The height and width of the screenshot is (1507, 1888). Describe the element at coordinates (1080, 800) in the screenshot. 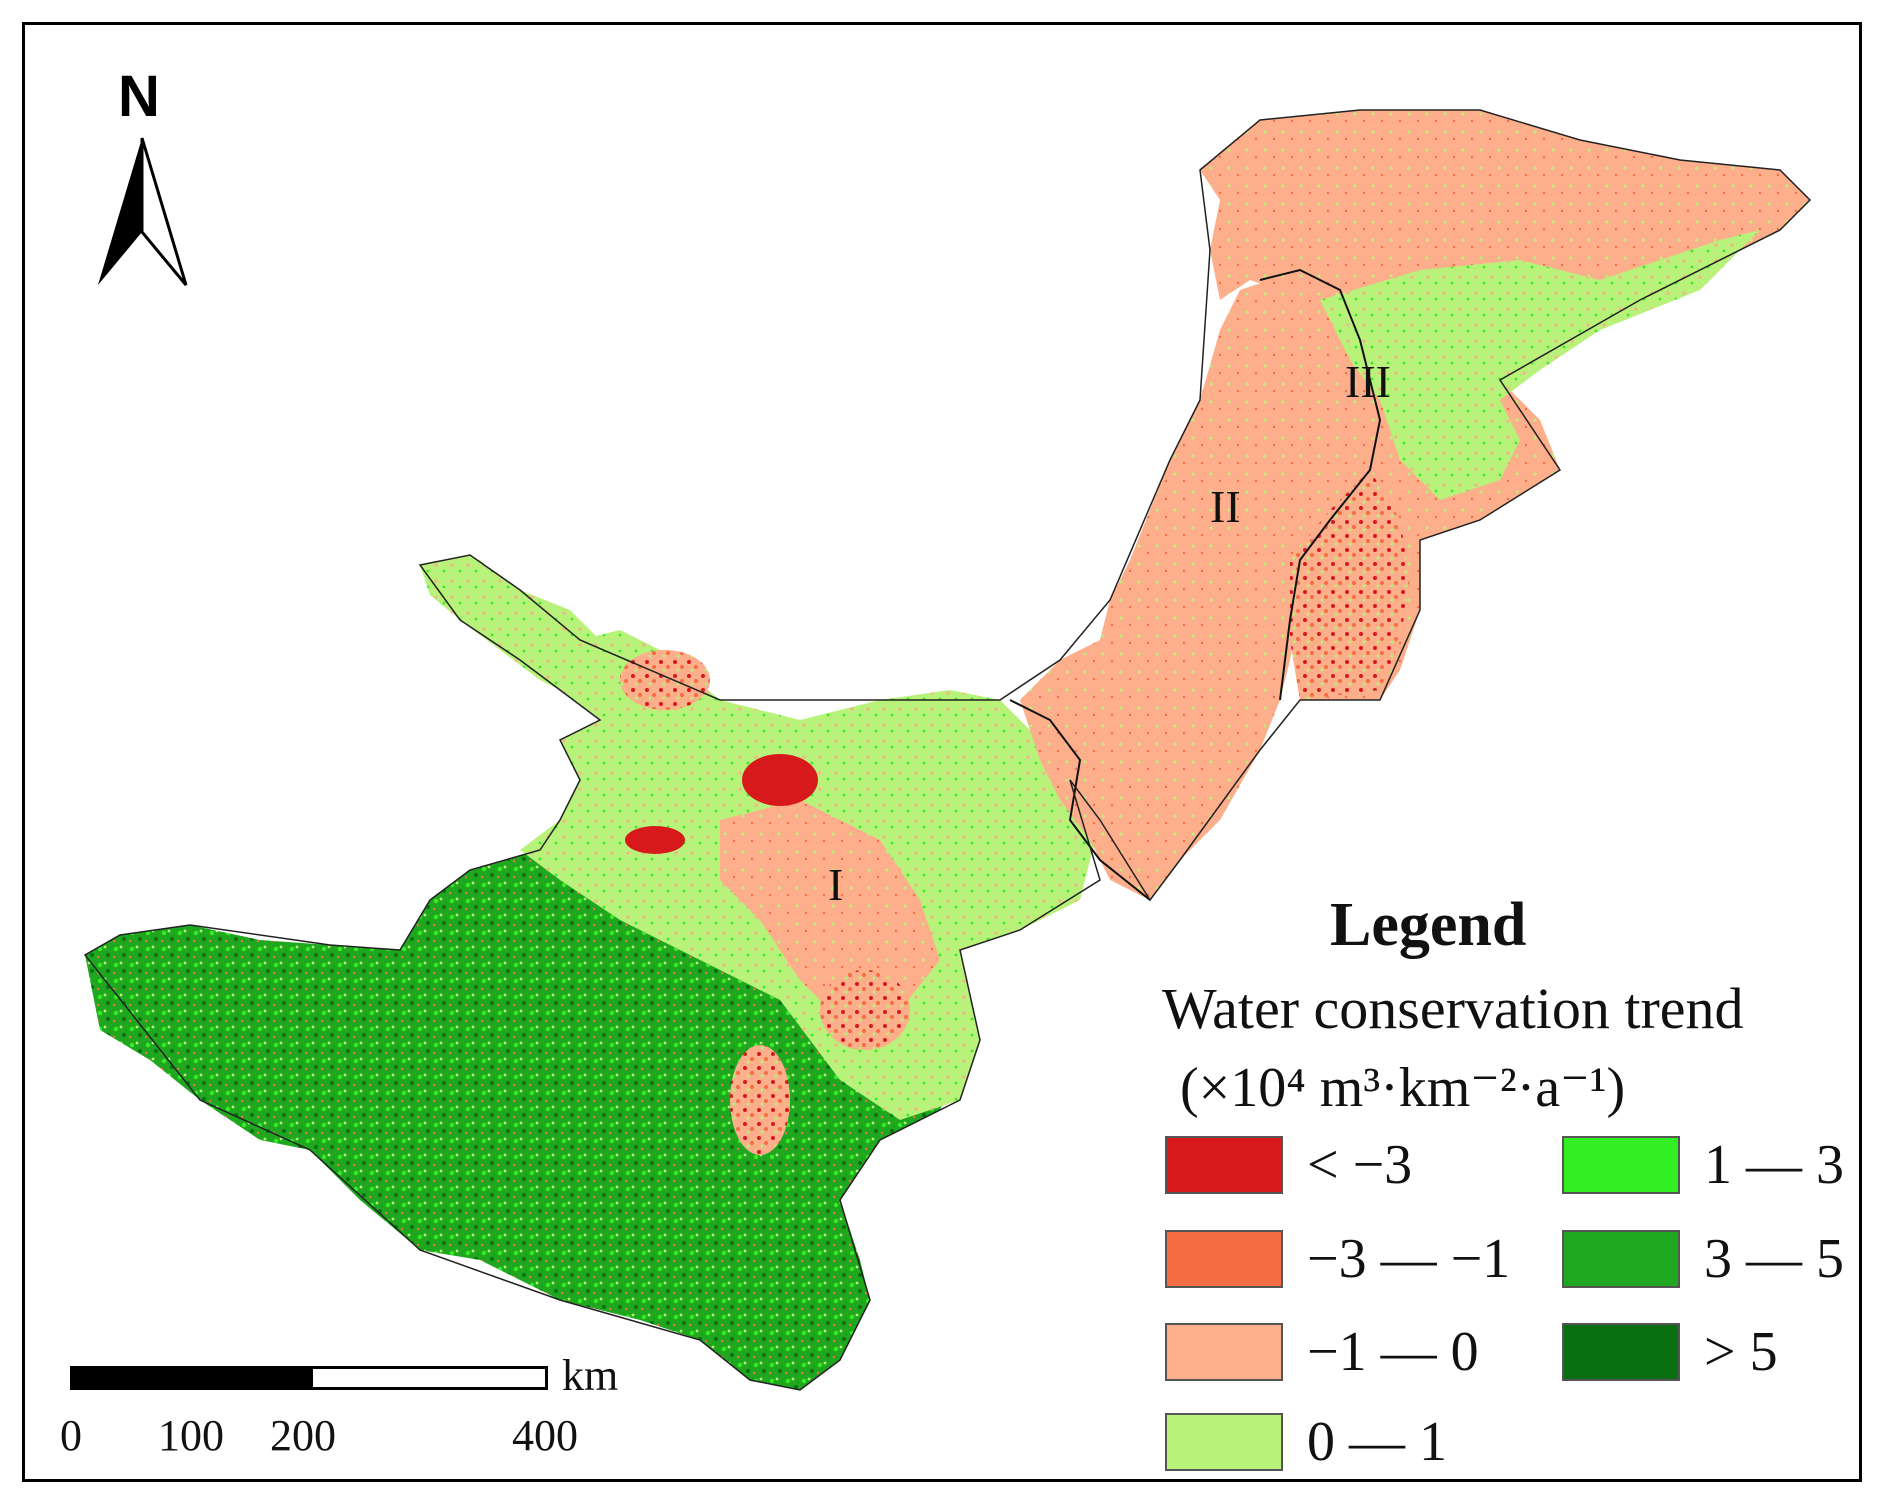

I see `boundary-i-ii` at that location.